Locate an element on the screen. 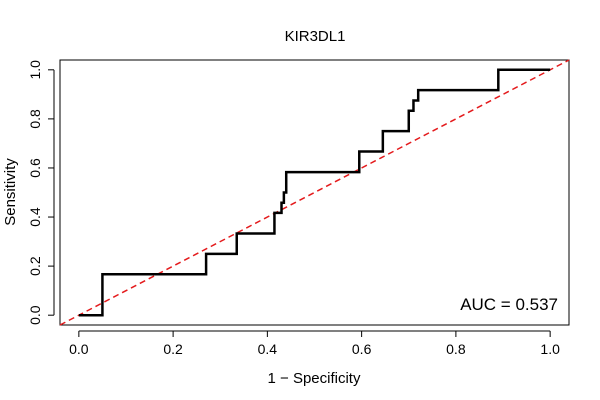  y-tick-label: 0.0 is located at coordinates (35, 315).